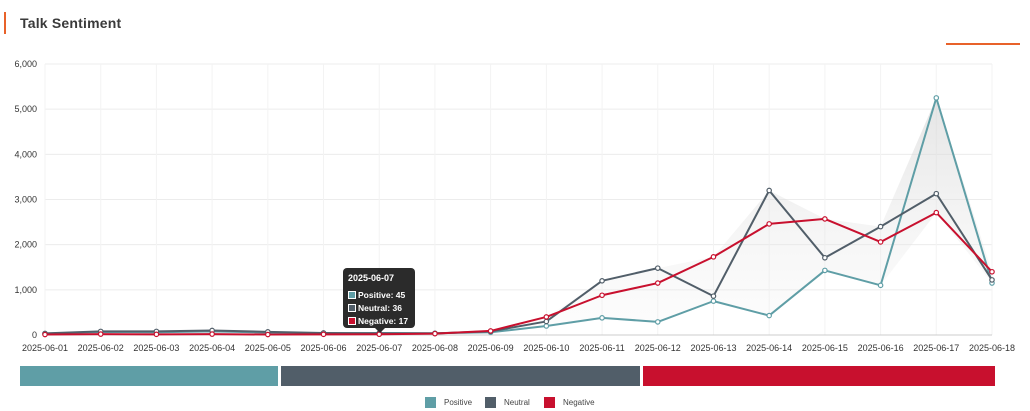  What do you see at coordinates (25, 245) in the screenshot?
I see `y-tick-label: 2,000` at bounding box center [25, 245].